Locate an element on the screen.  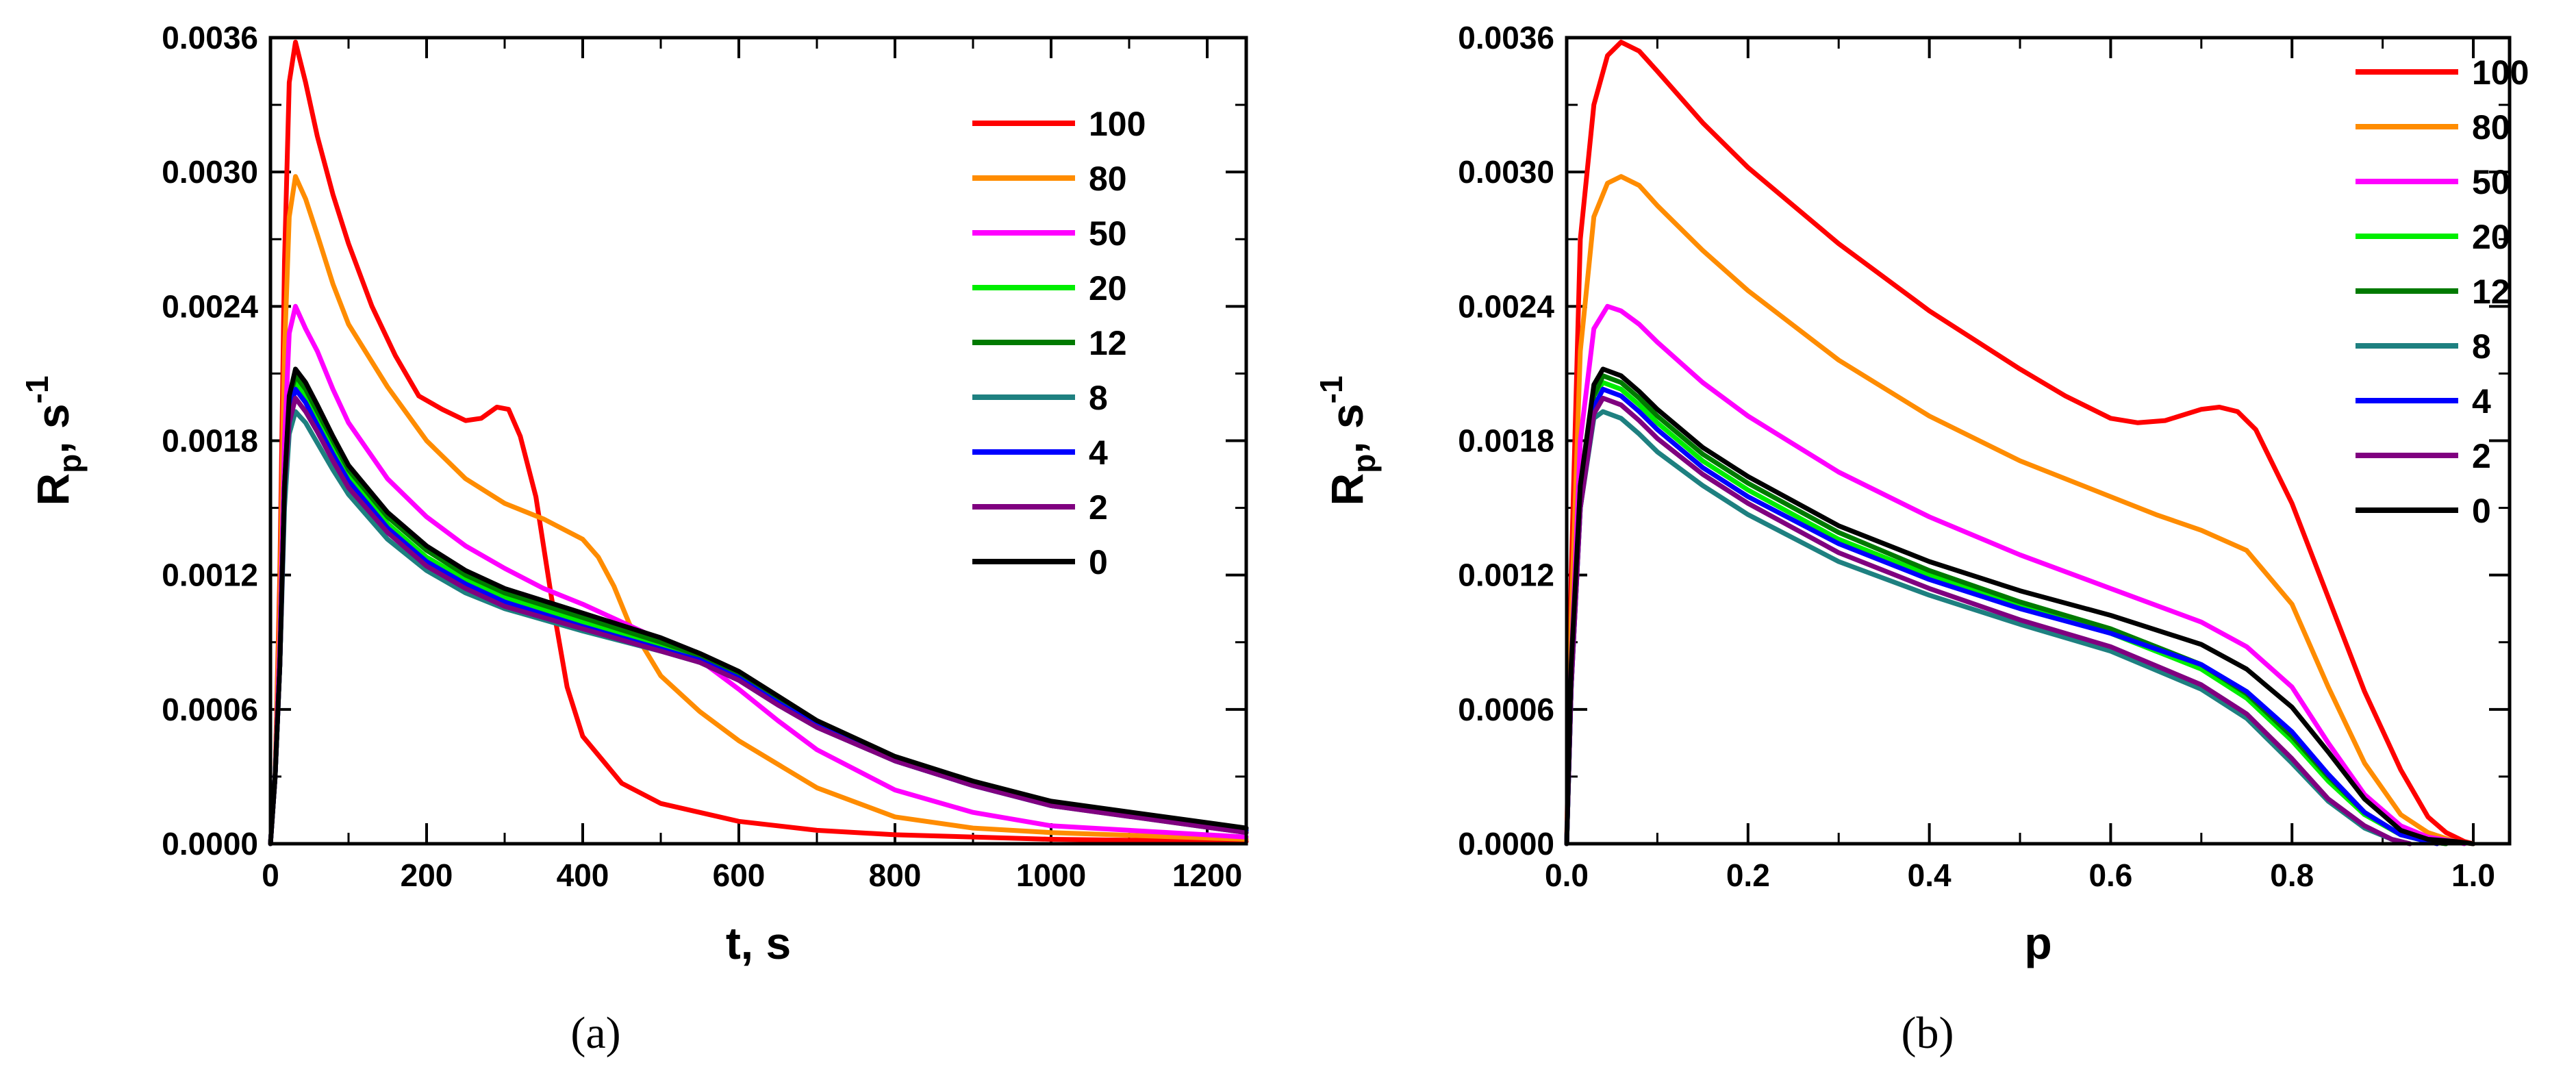
legend-label-a-2: 2 is located at coordinates (1098, 507).